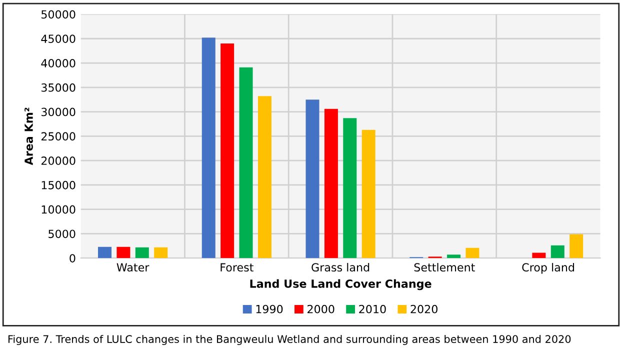  I want to click on x-tick-label: Settlement, so click(444, 267).